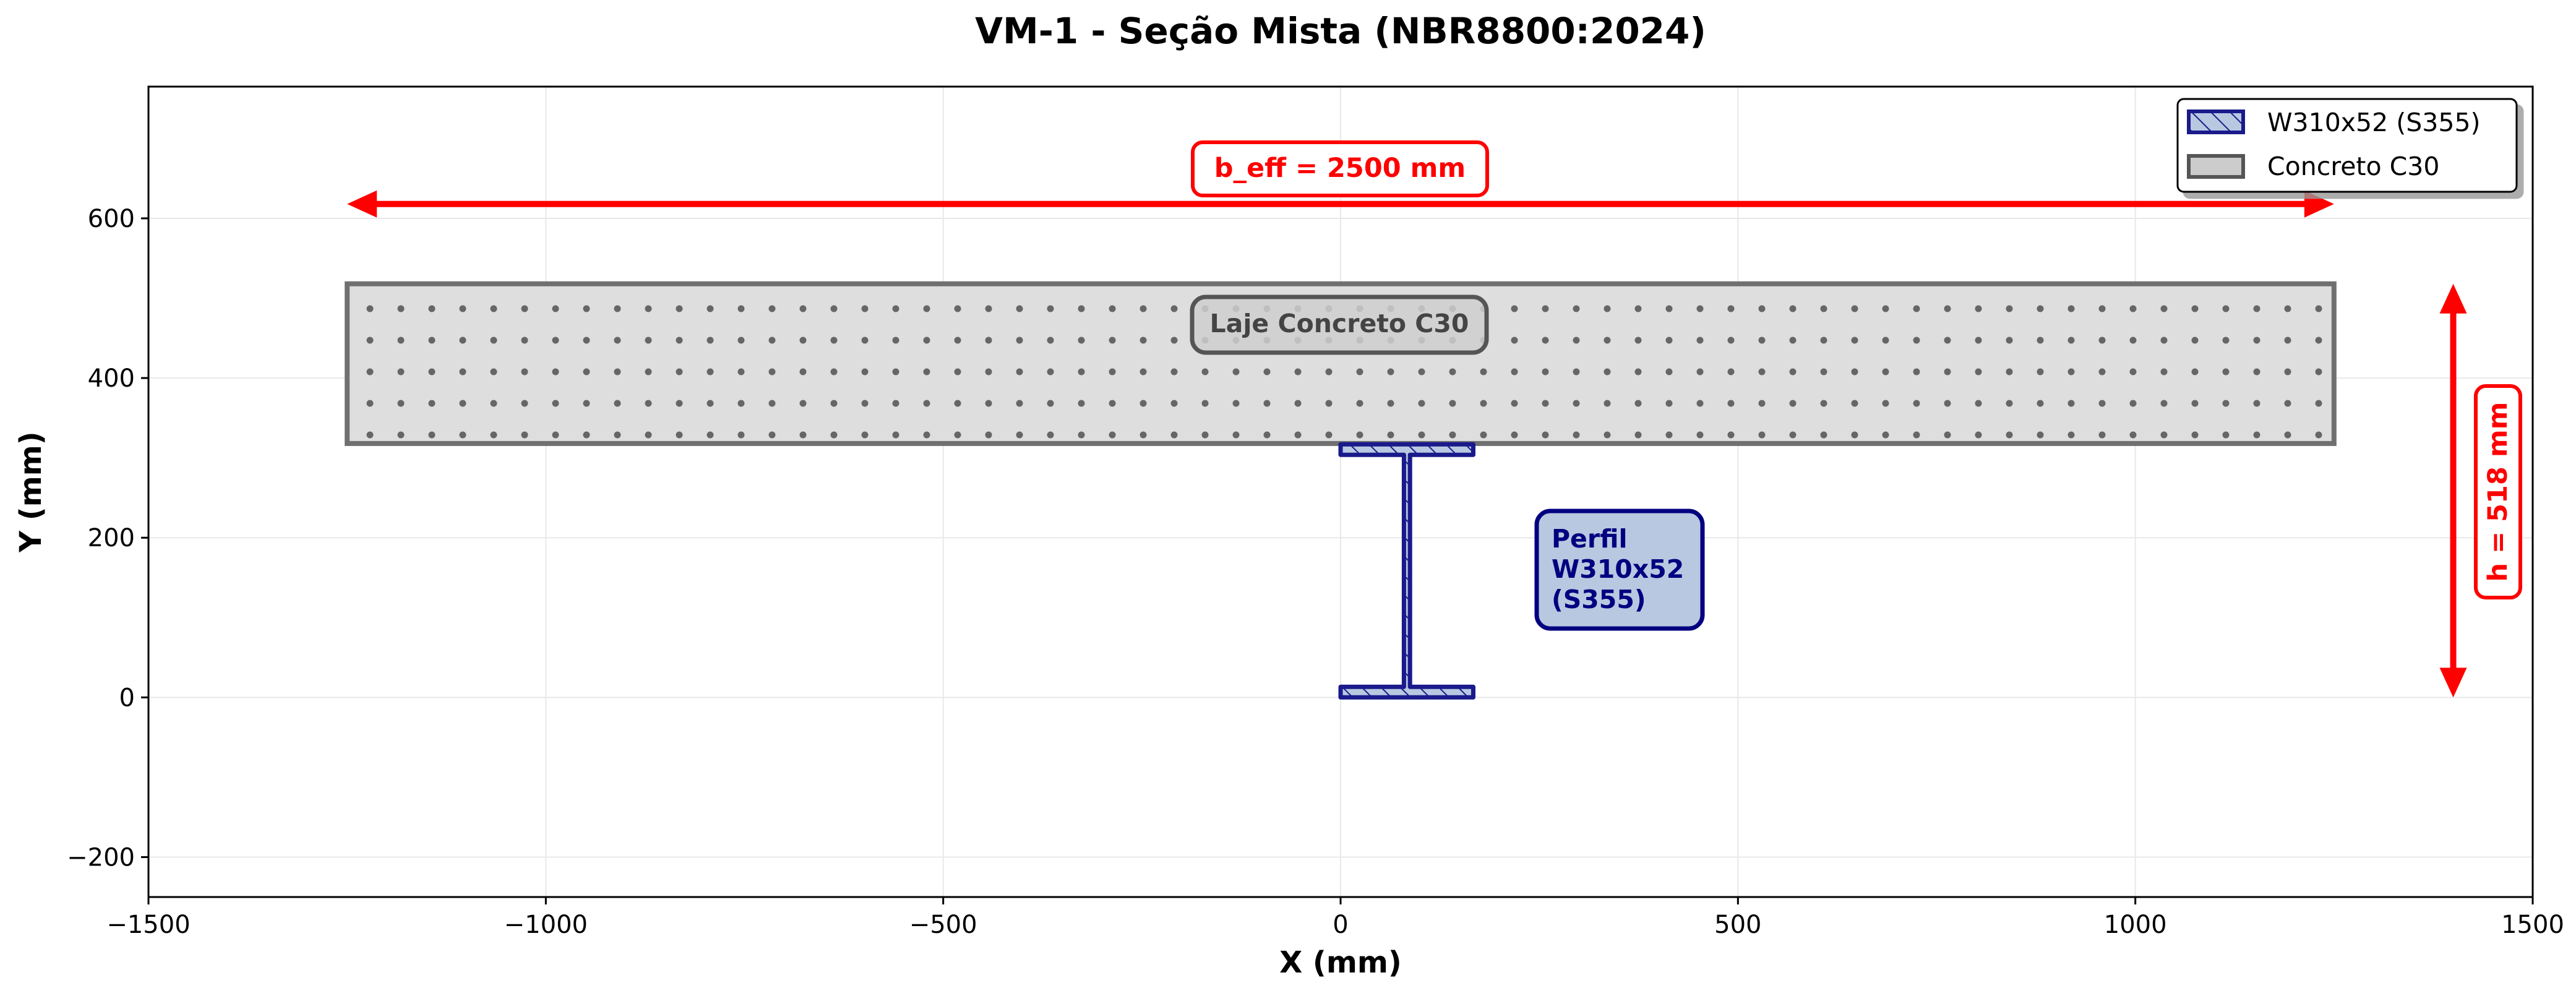  I want to click on legend-entry-concrete: Concreto C30, so click(2353, 166).